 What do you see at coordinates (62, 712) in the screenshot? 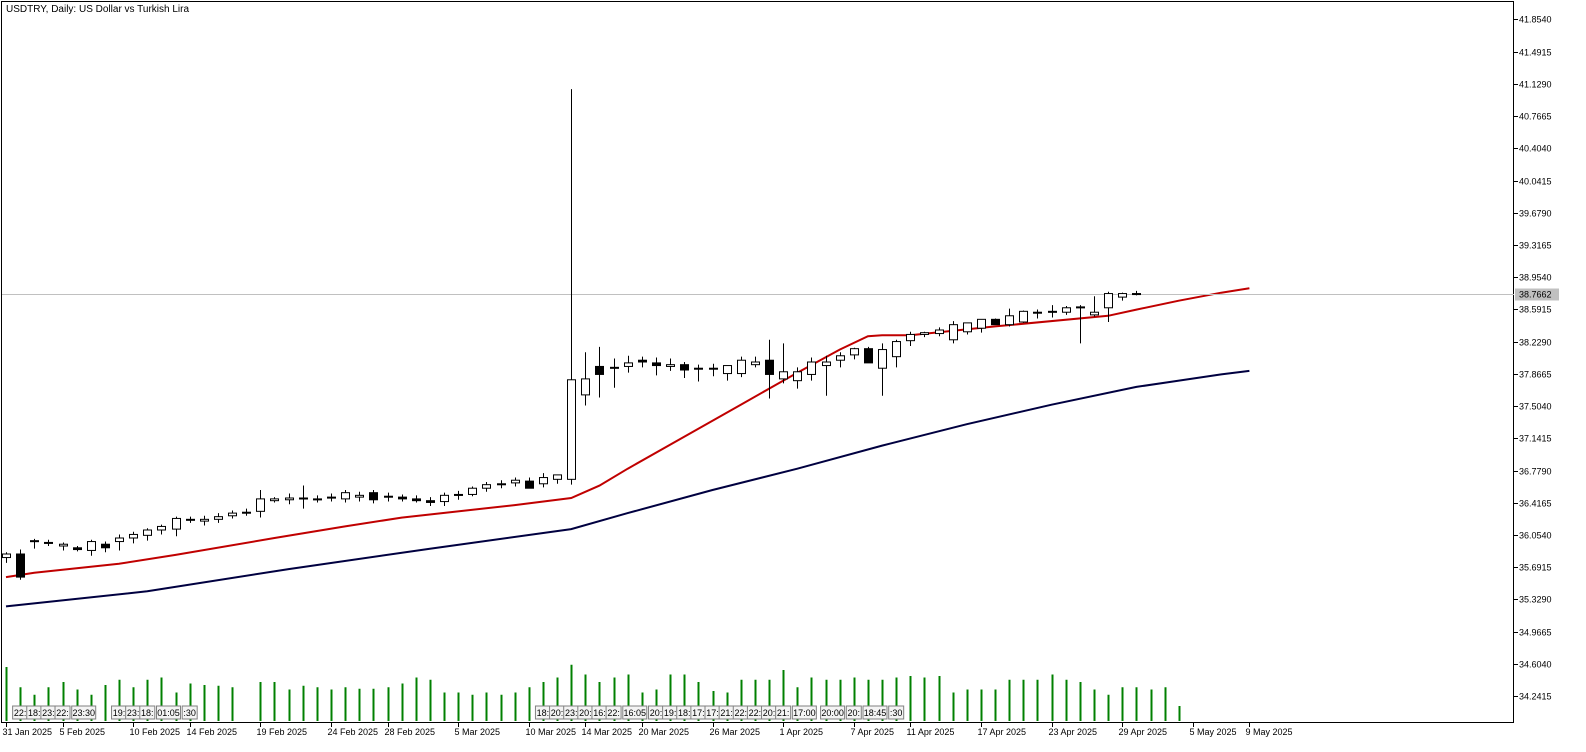
I see `time-tag: 22:` at bounding box center [62, 712].